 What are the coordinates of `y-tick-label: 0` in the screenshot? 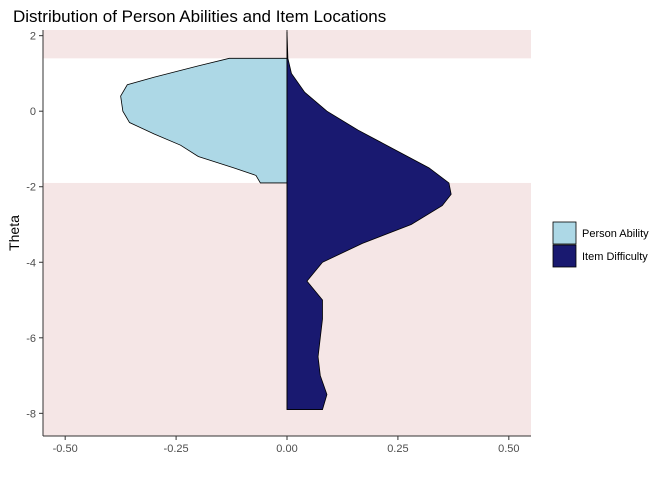 It's located at (33, 112).